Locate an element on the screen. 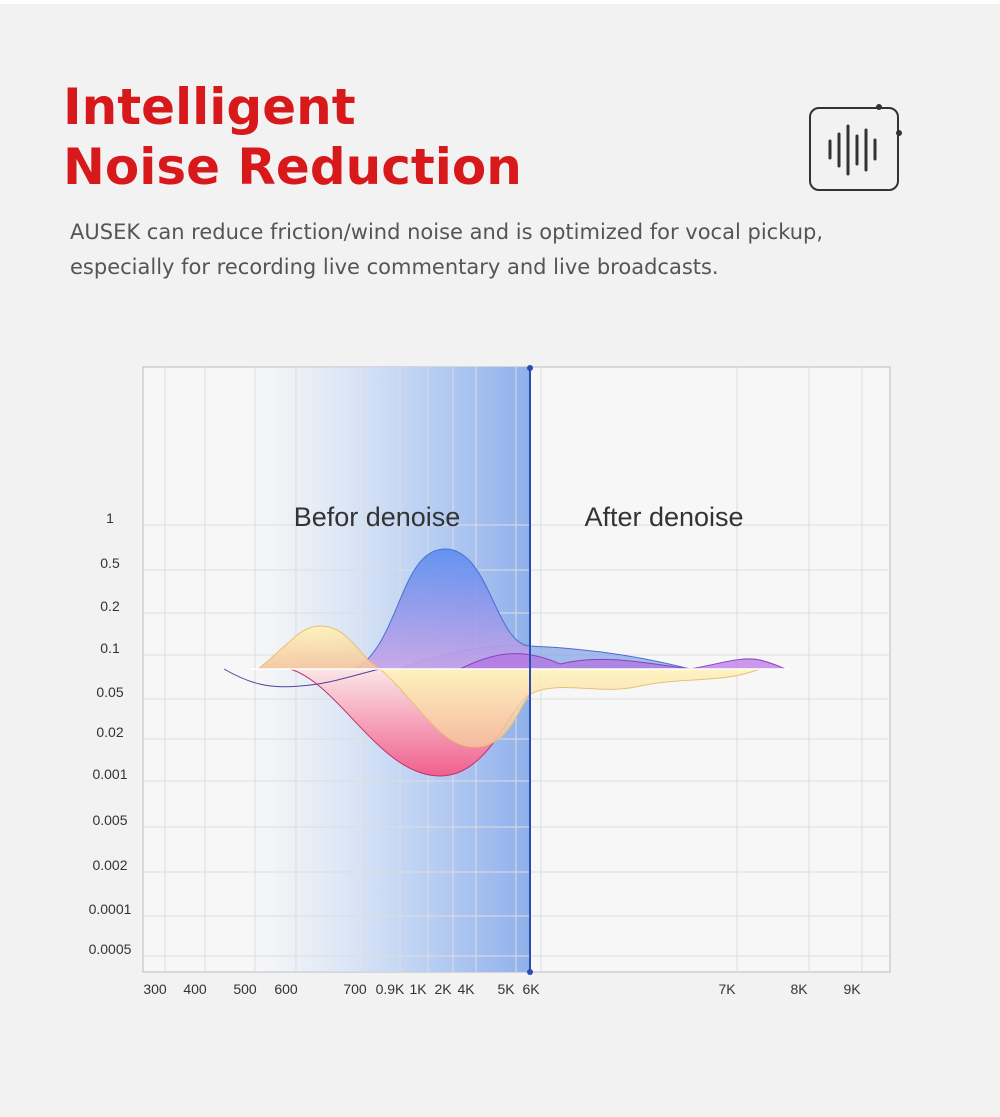  x-label: 6K is located at coordinates (531, 989).